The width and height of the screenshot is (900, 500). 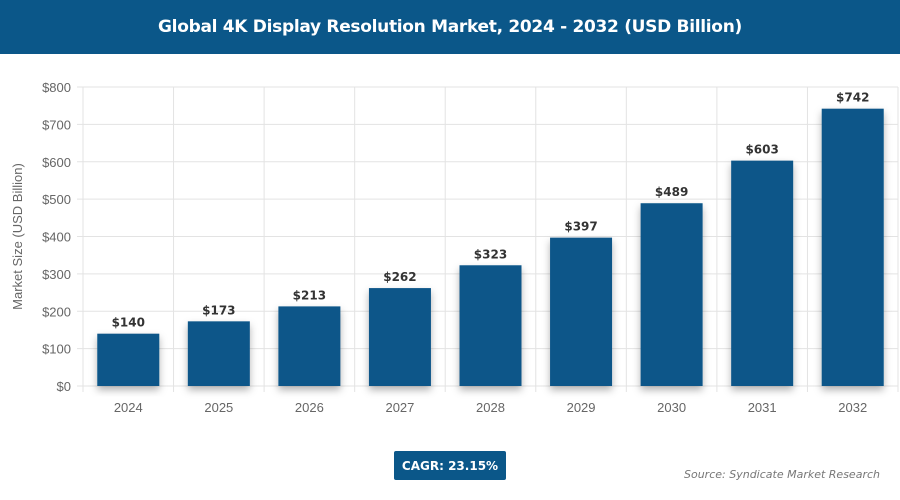 What do you see at coordinates (309, 346) in the screenshot?
I see `bar-2026` at bounding box center [309, 346].